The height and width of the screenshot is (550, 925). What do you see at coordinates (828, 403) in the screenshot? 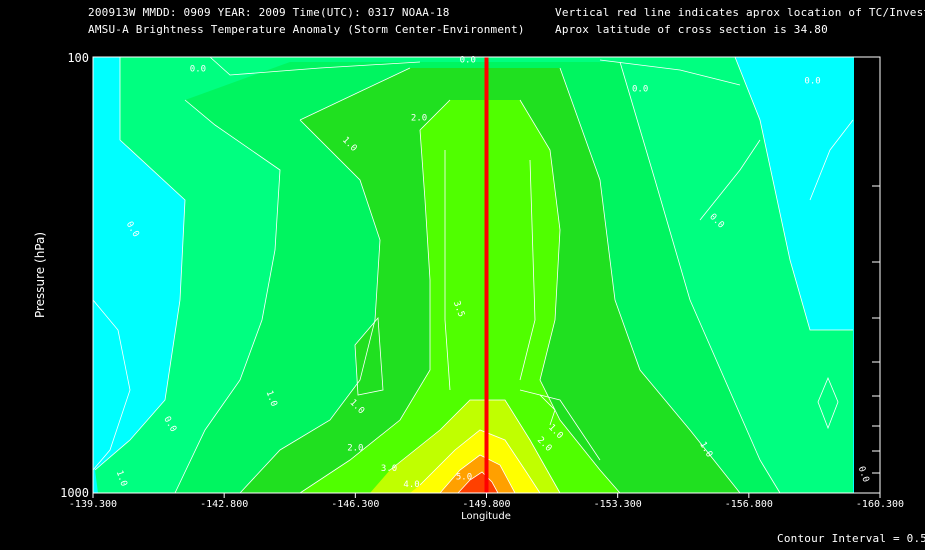
I see `island-diamond` at bounding box center [828, 403].